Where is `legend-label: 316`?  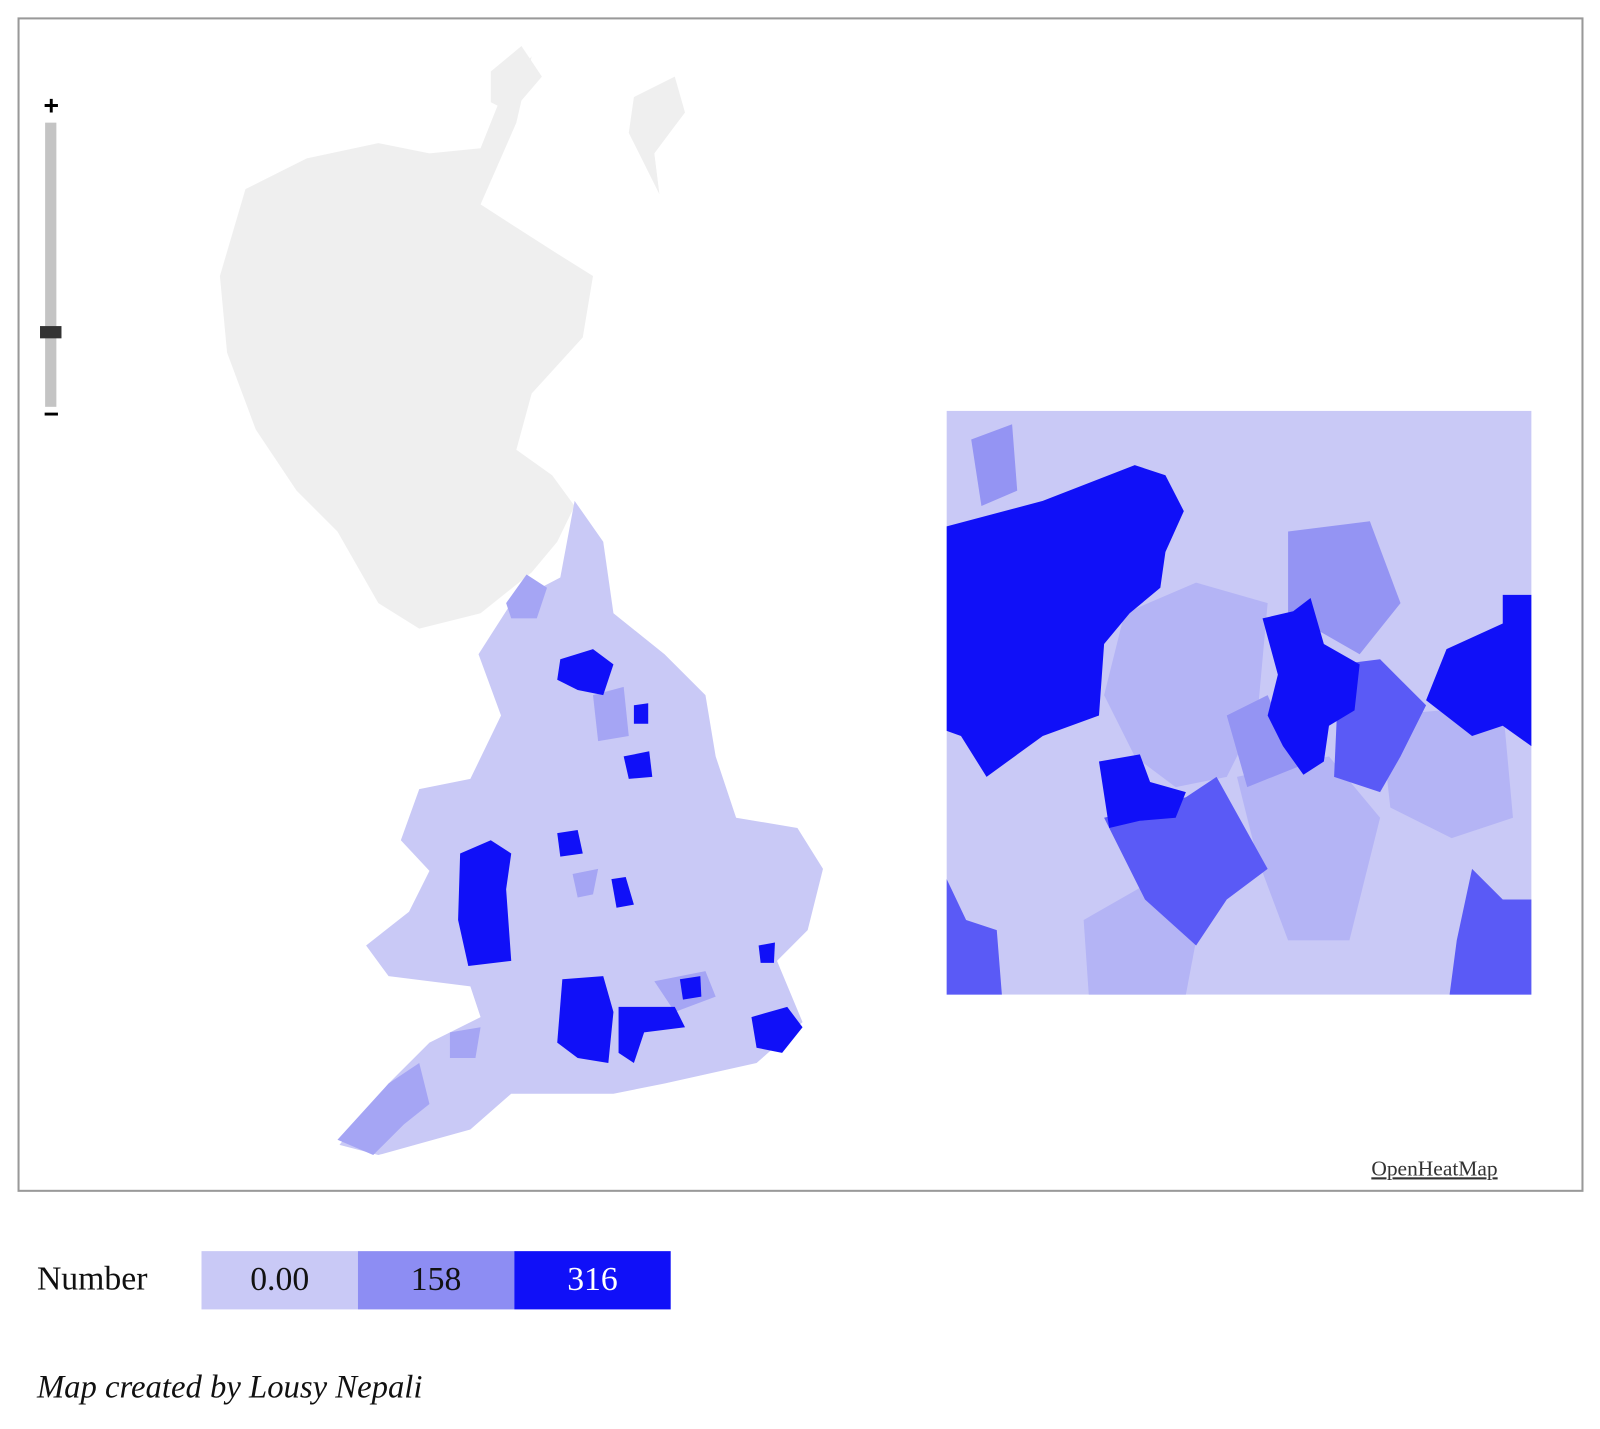 legend-label: 316 is located at coordinates (592, 1279).